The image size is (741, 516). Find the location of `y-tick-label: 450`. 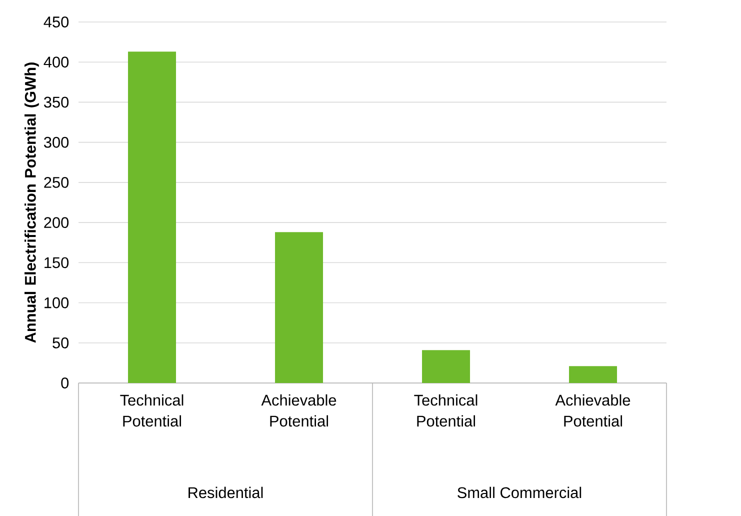

y-tick-label: 450 is located at coordinates (56, 22).